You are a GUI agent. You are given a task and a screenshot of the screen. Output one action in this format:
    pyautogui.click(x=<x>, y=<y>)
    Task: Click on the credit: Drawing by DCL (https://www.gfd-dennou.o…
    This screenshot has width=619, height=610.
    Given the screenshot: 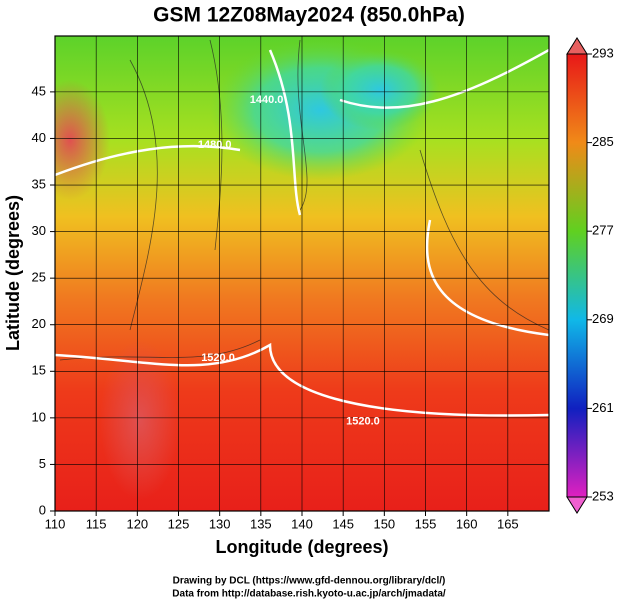 What is the action you would take?
    pyautogui.click(x=309, y=581)
    